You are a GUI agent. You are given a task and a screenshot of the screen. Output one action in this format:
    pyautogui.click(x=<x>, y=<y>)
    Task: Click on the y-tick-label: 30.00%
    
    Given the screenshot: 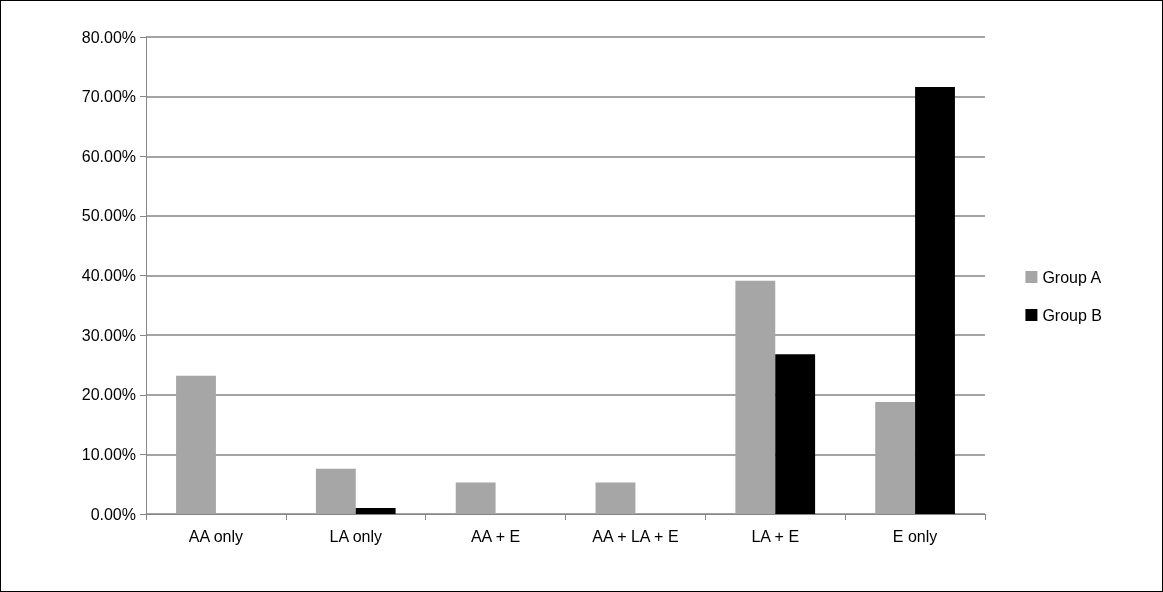 What is the action you would take?
    pyautogui.click(x=108, y=335)
    